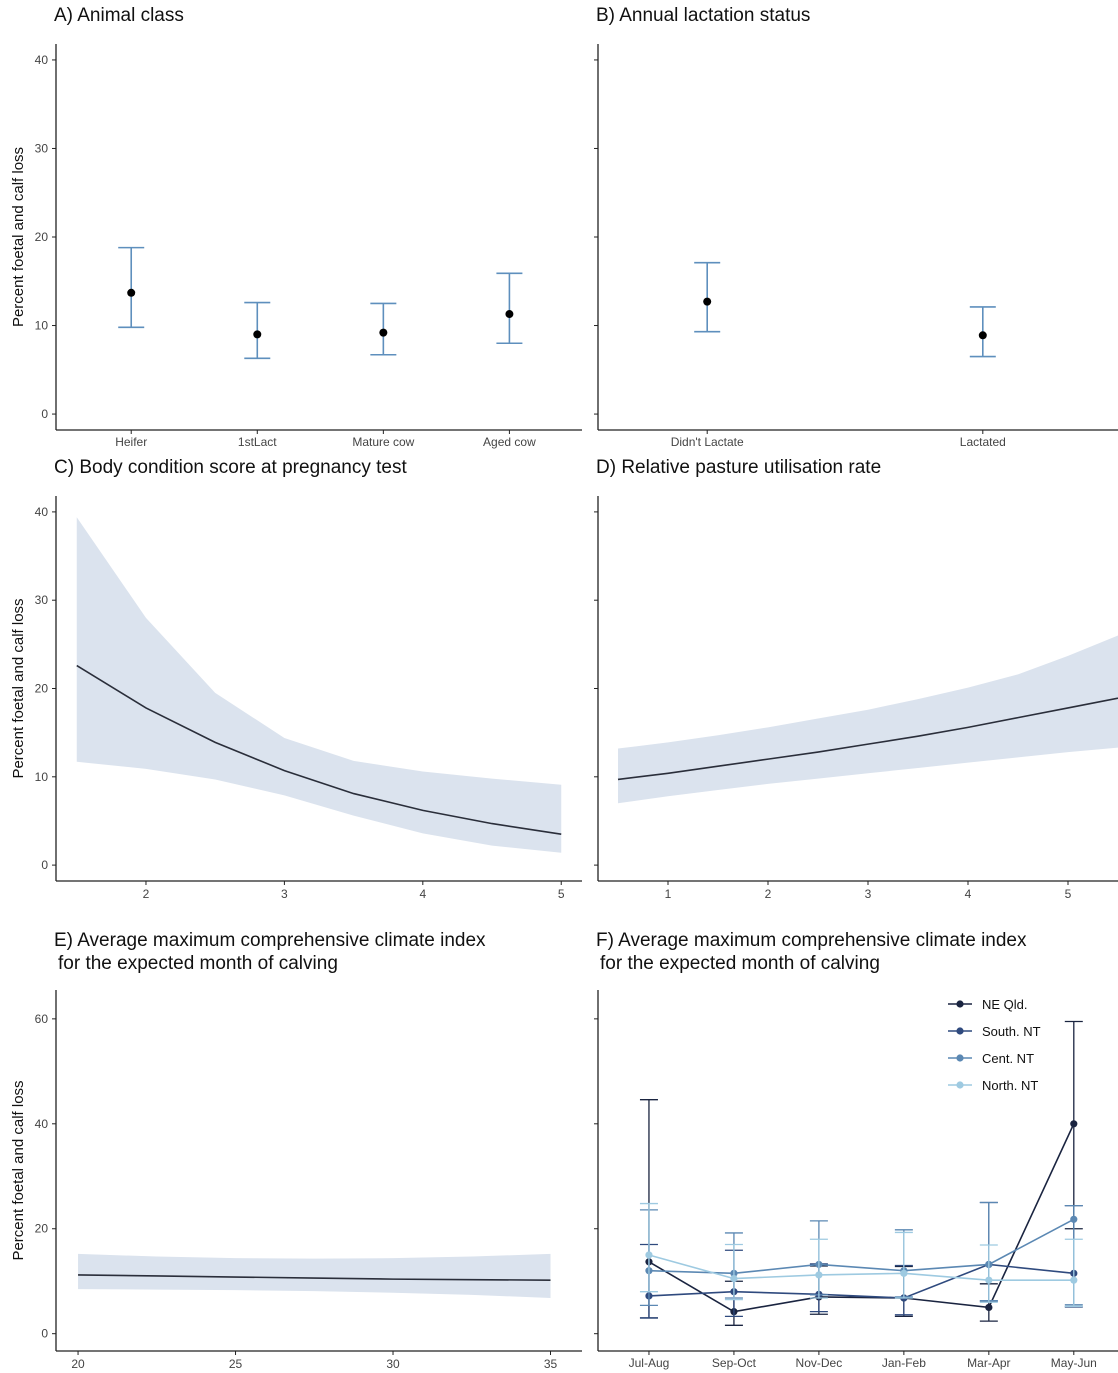 The height and width of the screenshot is (1373, 1118). What do you see at coordinates (131, 442) in the screenshot?
I see `x-tick-label: Heifer` at bounding box center [131, 442].